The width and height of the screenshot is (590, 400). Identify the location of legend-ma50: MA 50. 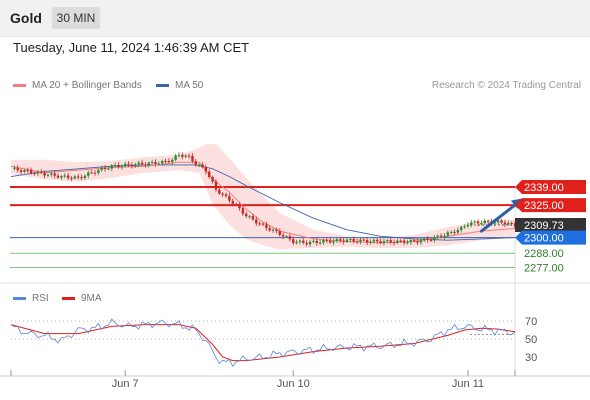
(179, 85).